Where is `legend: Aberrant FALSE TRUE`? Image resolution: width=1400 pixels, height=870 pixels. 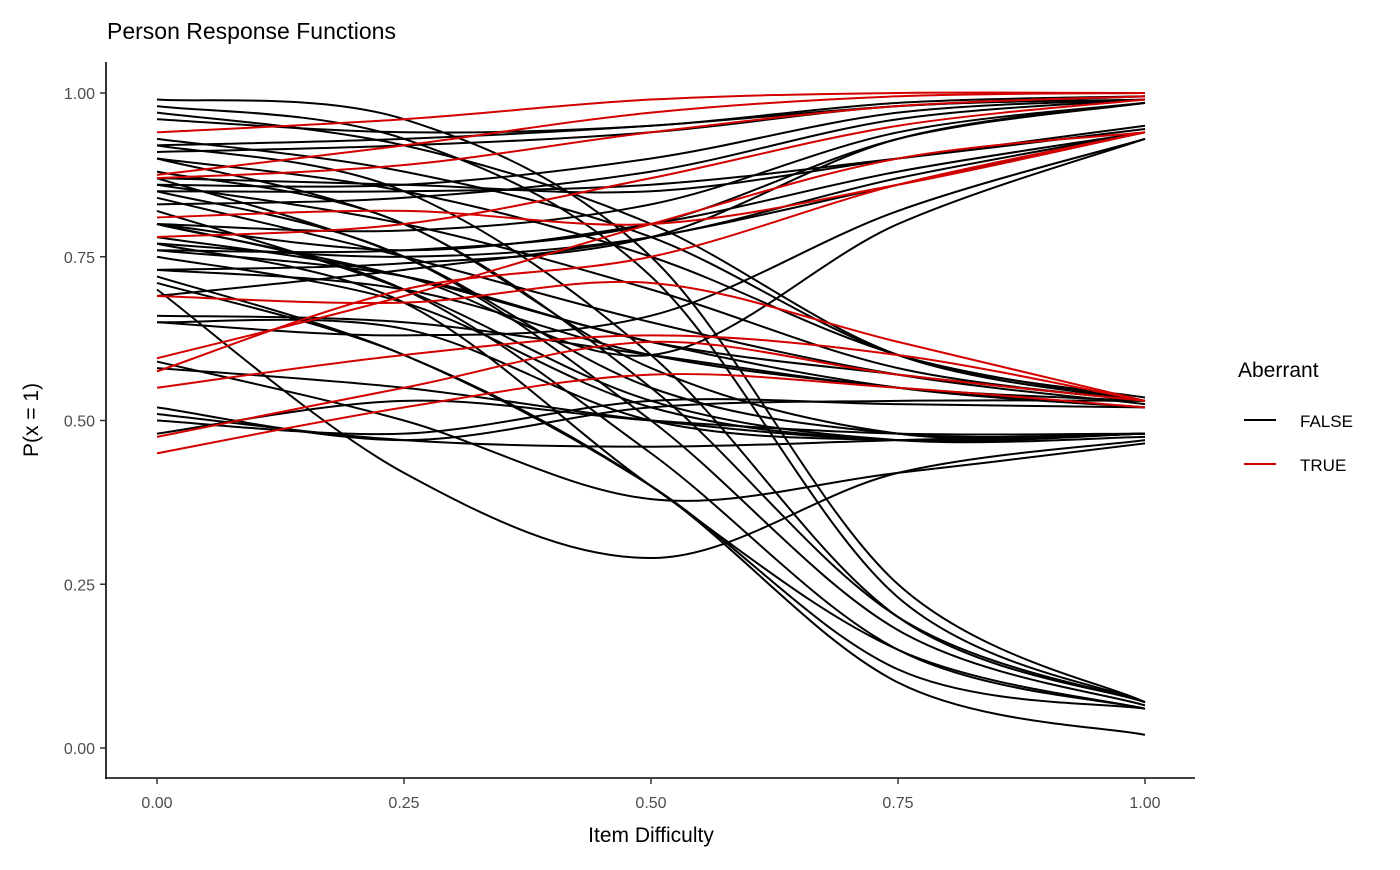
legend: Aberrant FALSE TRUE is located at coordinates (1295, 417).